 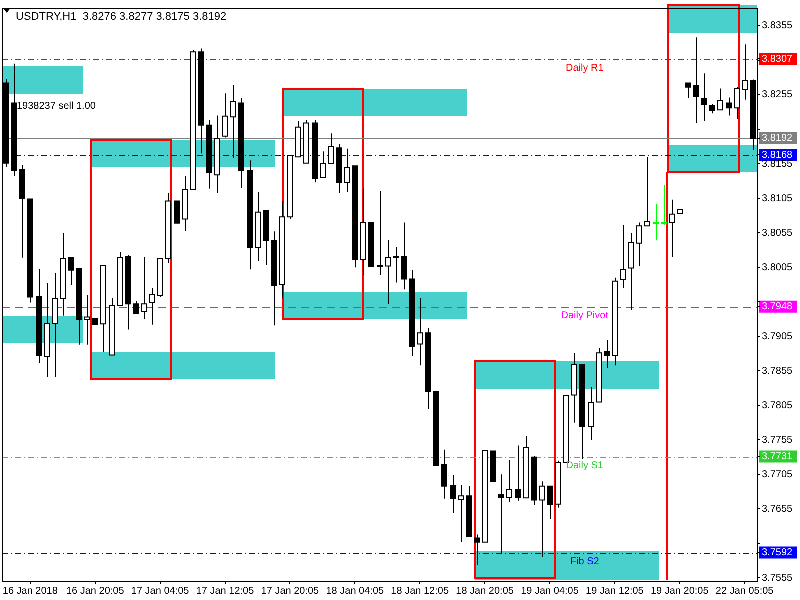 I want to click on y-tick-label: 3.8105, so click(x=778, y=198).